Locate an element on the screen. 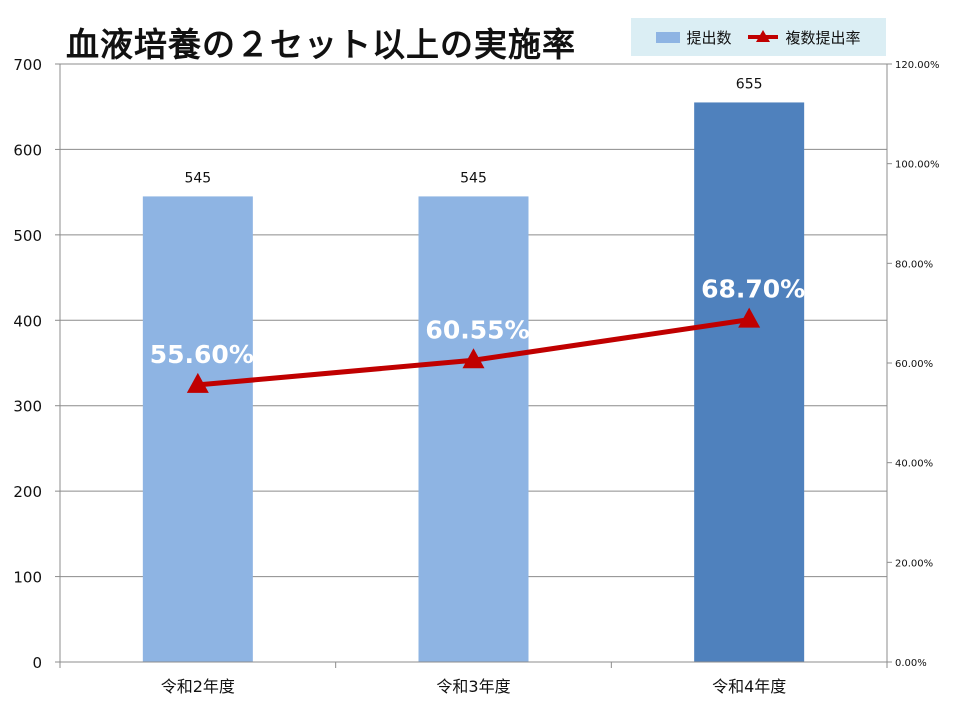 This screenshot has width=960, height=720. right-axis-tick-label: 20.00% is located at coordinates (914, 563).